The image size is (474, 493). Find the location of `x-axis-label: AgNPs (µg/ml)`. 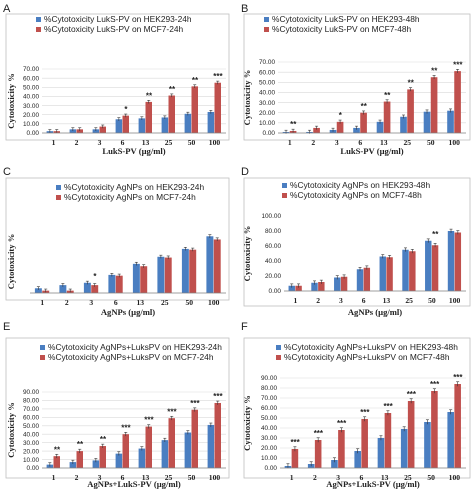

x-axis-label: AgNPs (µg/ml) is located at coordinates (128, 312).